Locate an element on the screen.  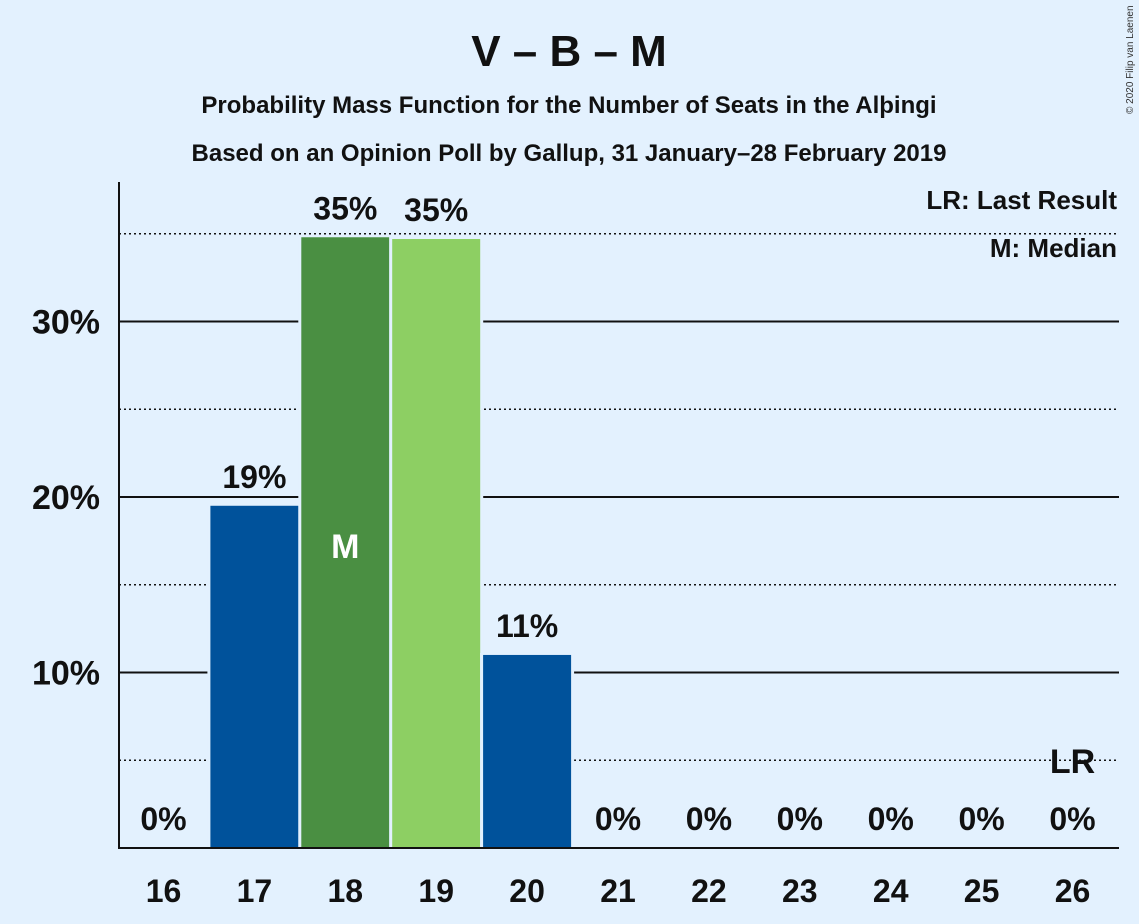
data-label-seat-16: 0% is located at coordinates (163, 819).